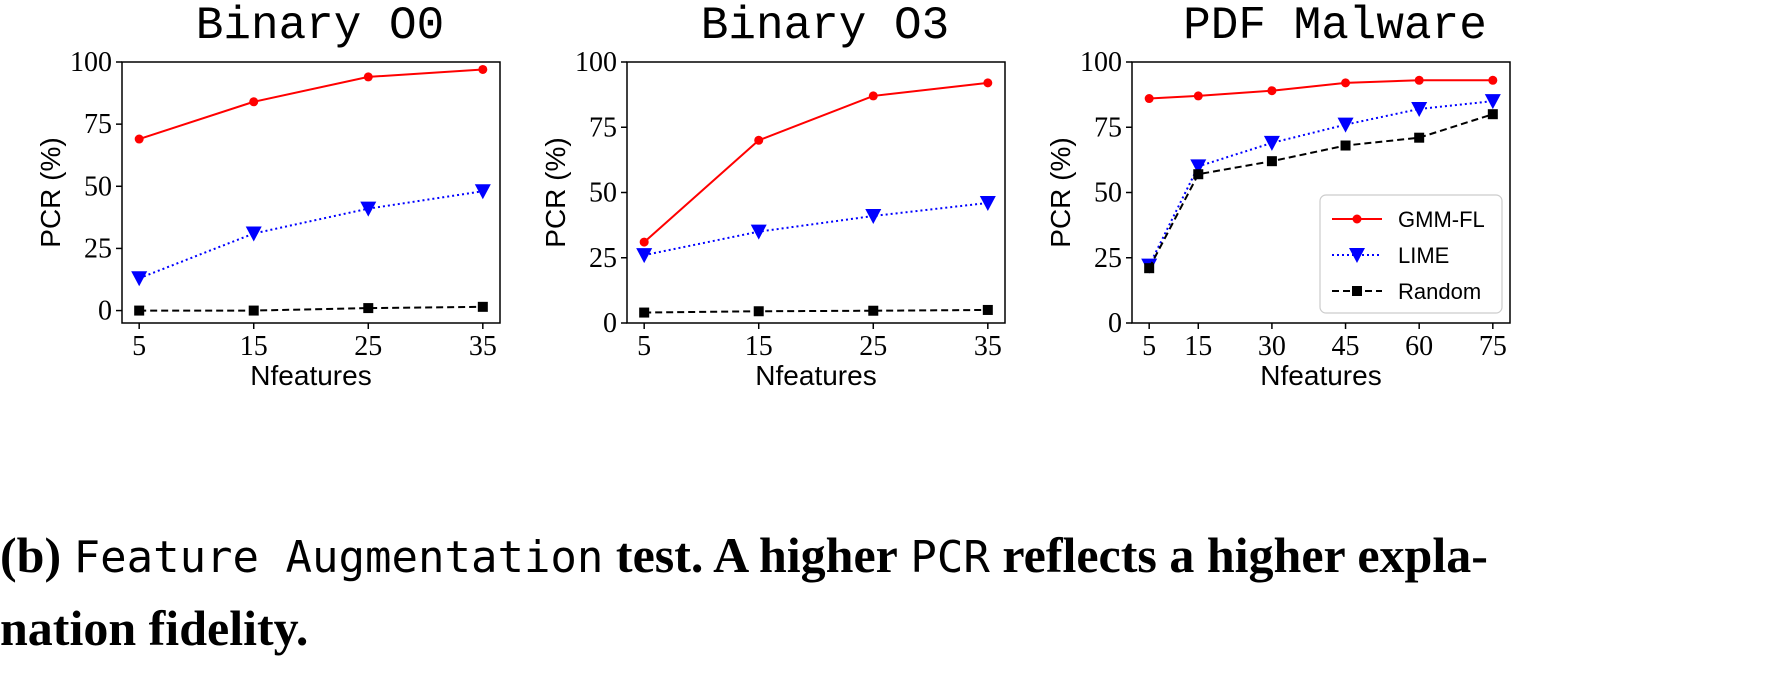 Image resolution: width=1769 pixels, height=676 pixels. What do you see at coordinates (1419, 346) in the screenshot?
I see `x-tick-label: 60` at bounding box center [1419, 346].